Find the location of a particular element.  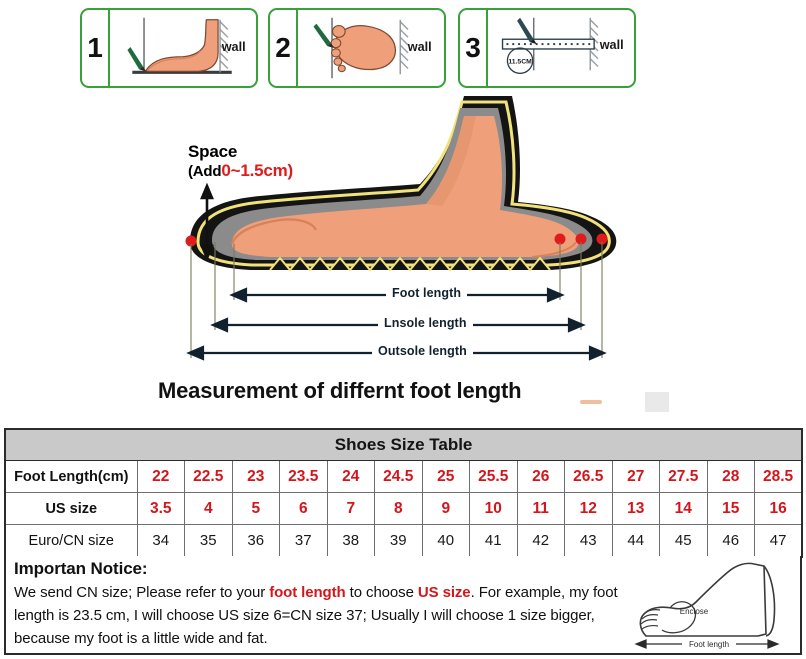

table-title: Shoes Size Table is located at coordinates (403, 444).